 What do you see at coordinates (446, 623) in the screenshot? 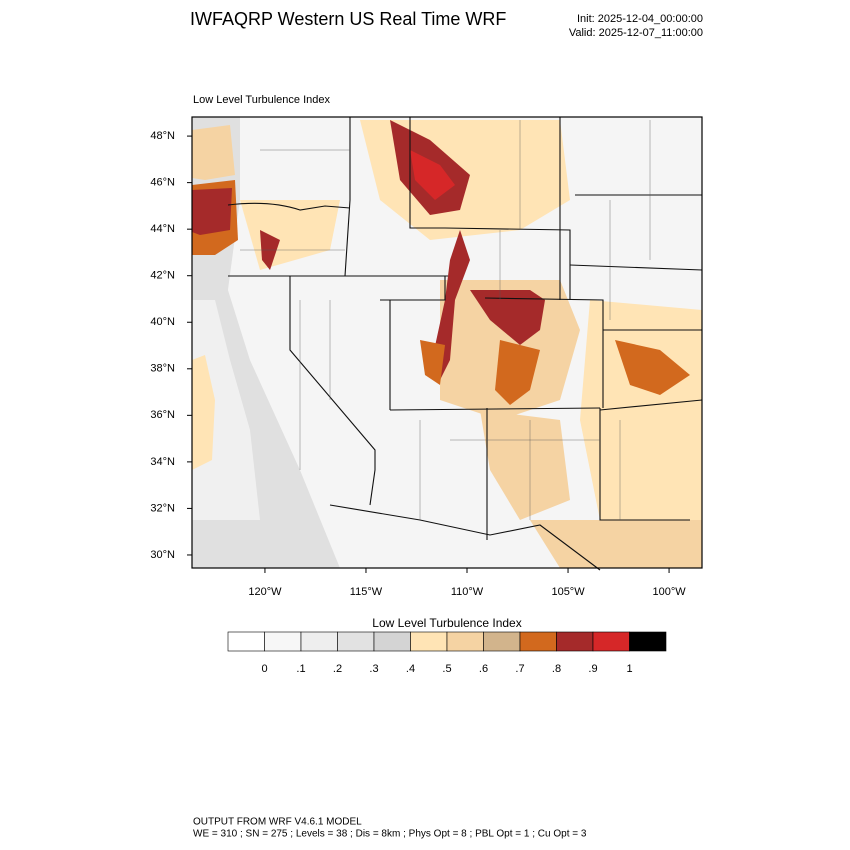
I see `colorbar-title: Low Level Turbulence Index` at bounding box center [446, 623].